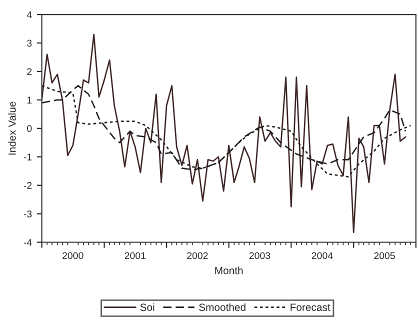 Image resolution: width=418 pixels, height=323 pixels. Describe the element at coordinates (29, 100) in the screenshot. I see `y-tick-label: 1` at that location.